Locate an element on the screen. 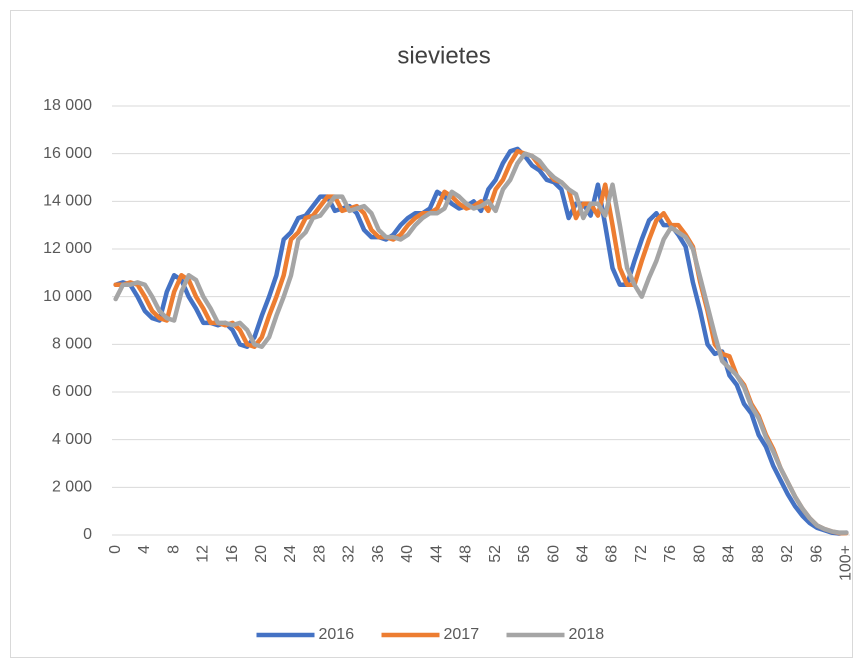  y-tick-label: 18 000 is located at coordinates (67, 105).